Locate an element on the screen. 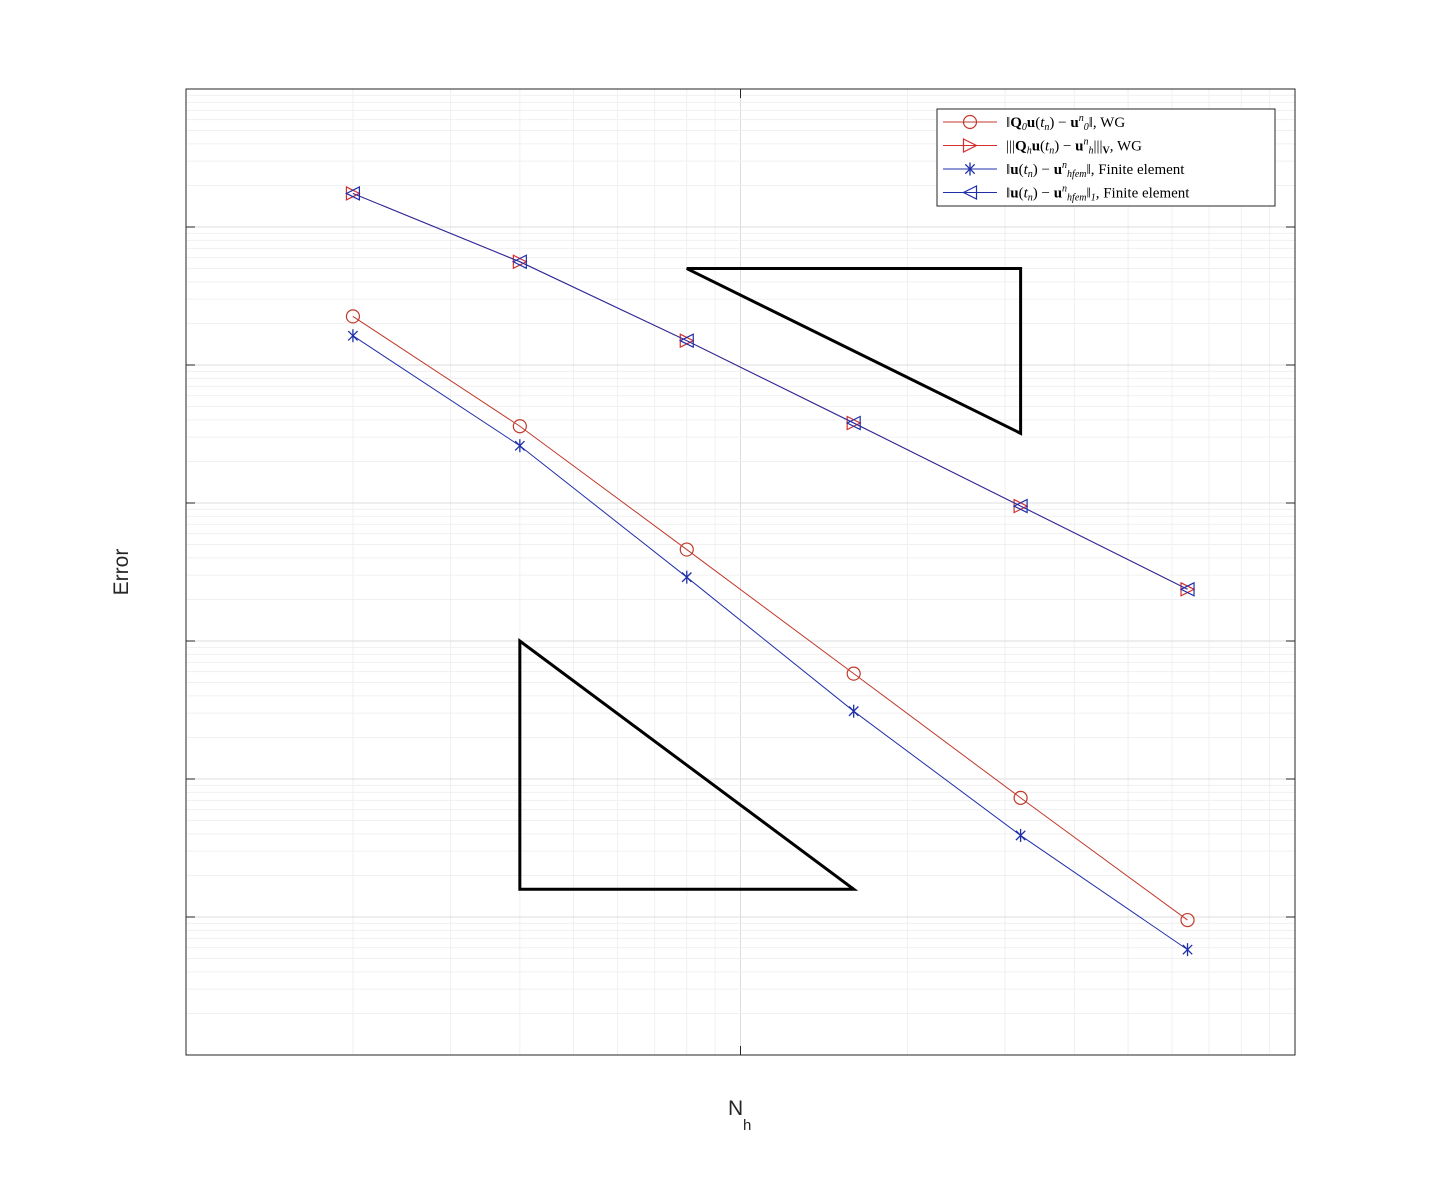 The width and height of the screenshot is (1432, 1185). legend-entry: ‖Q0u(tn) − un0‖, WG is located at coordinates (1034, 123).